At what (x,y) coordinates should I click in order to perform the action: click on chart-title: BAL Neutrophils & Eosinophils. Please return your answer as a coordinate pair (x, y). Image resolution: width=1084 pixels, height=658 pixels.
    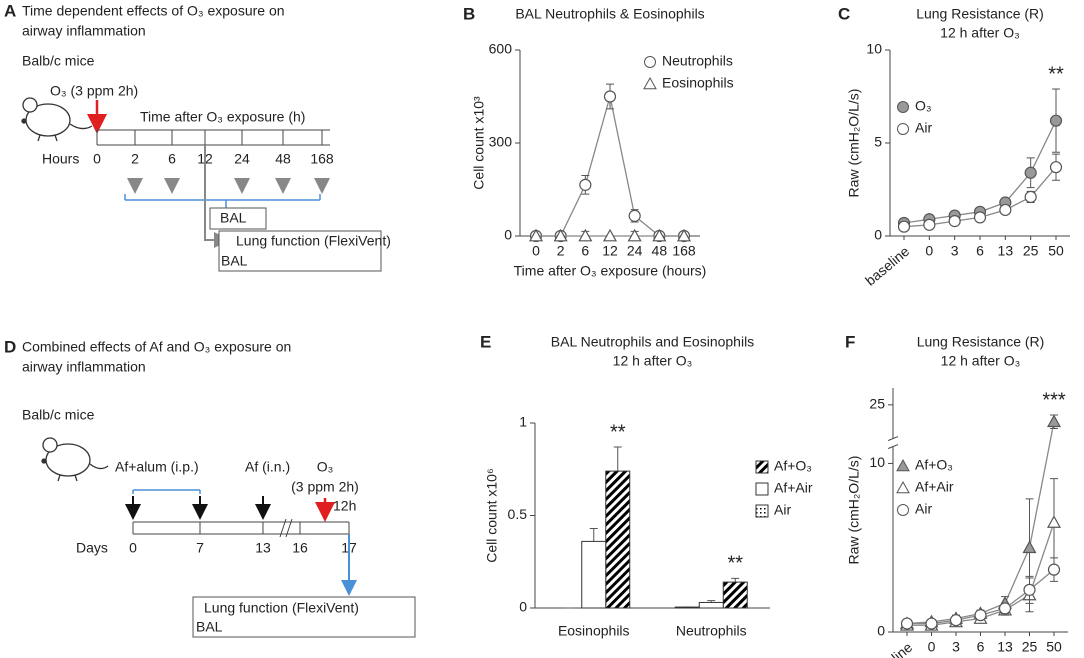
    Looking at the image, I should click on (609, 14).